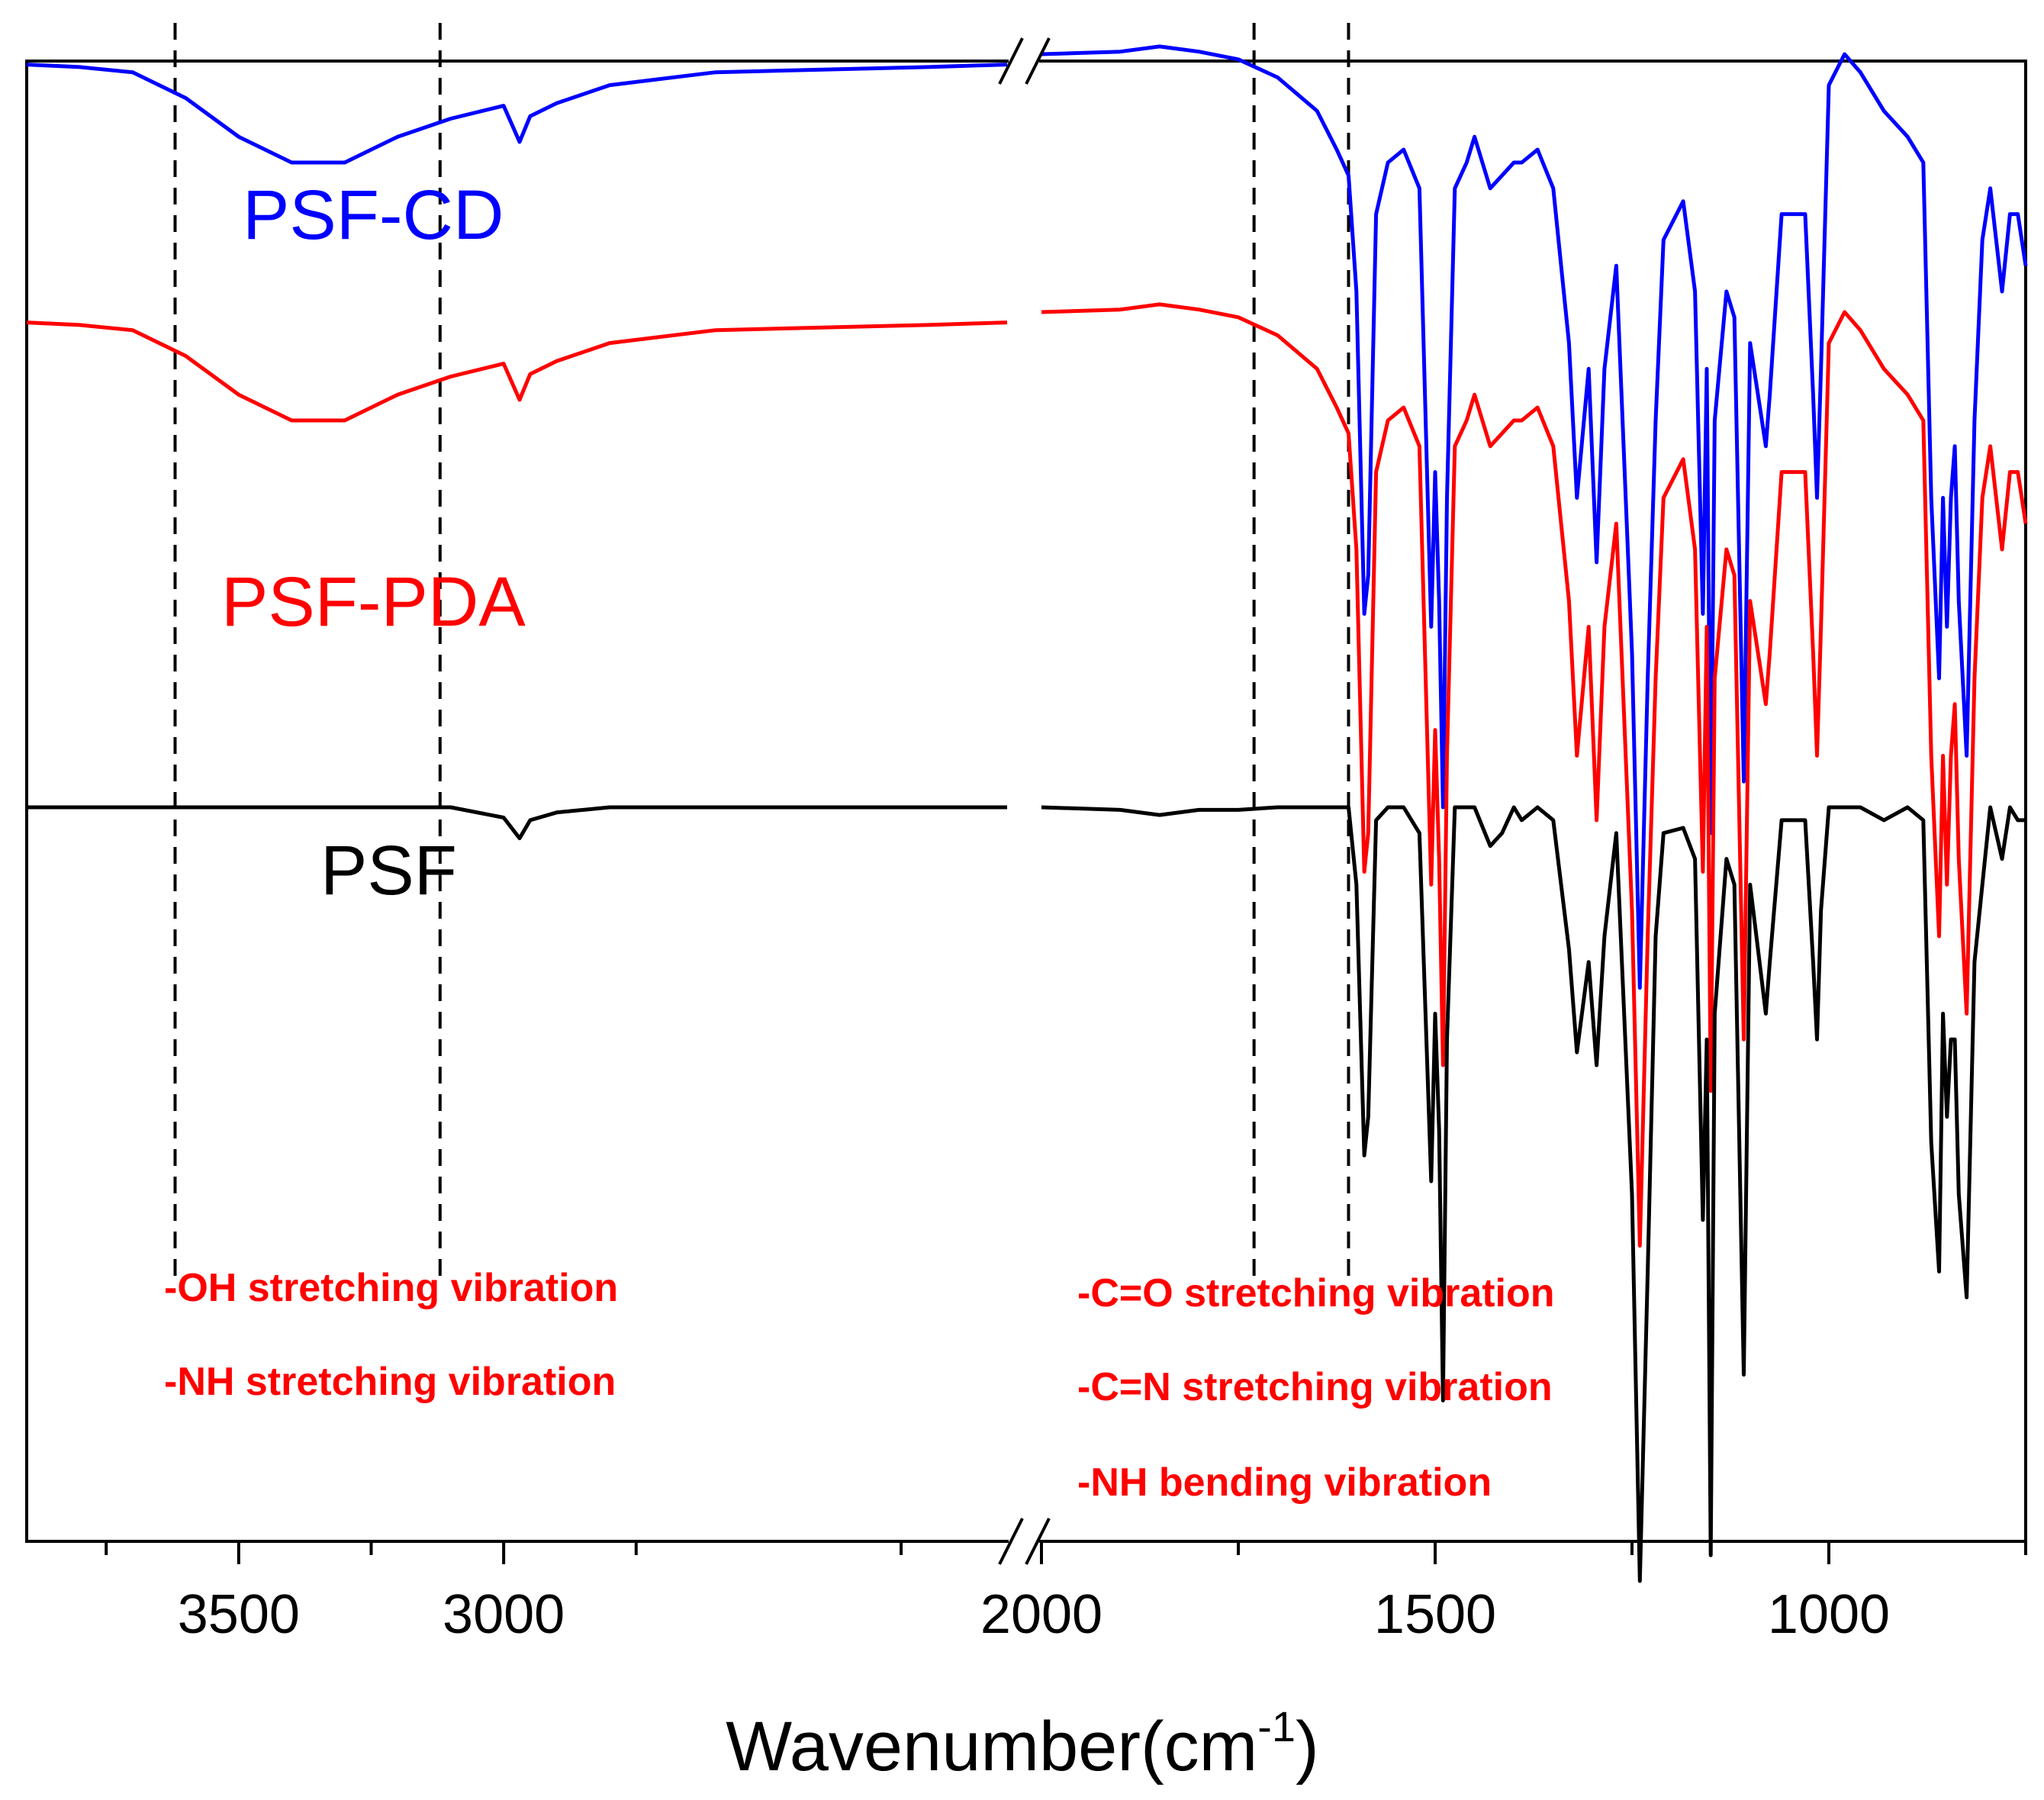  I want to click on series-label-psf-pda: PSF-PDA, so click(373, 602).